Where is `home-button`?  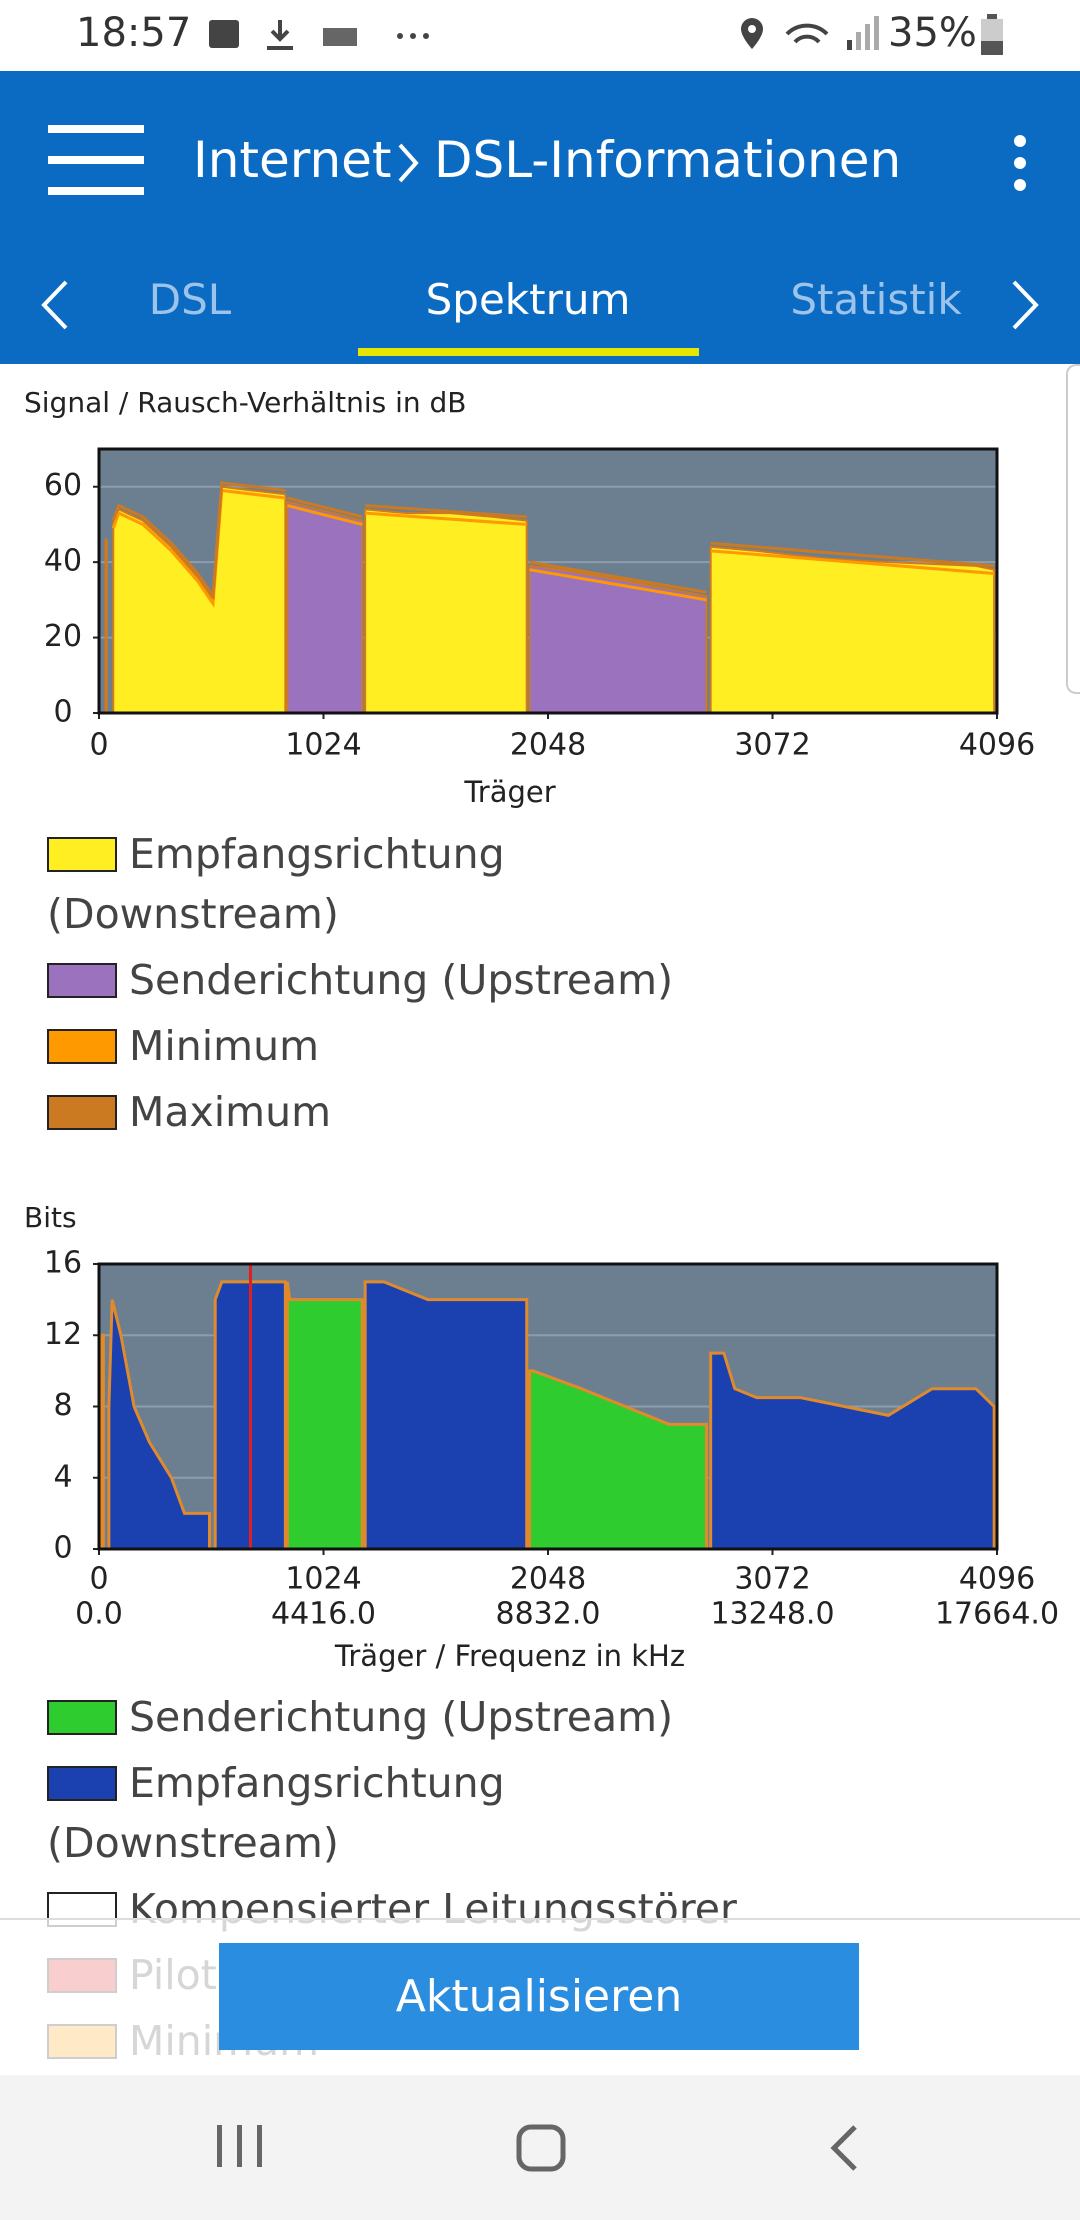 home-button is located at coordinates (541, 2148).